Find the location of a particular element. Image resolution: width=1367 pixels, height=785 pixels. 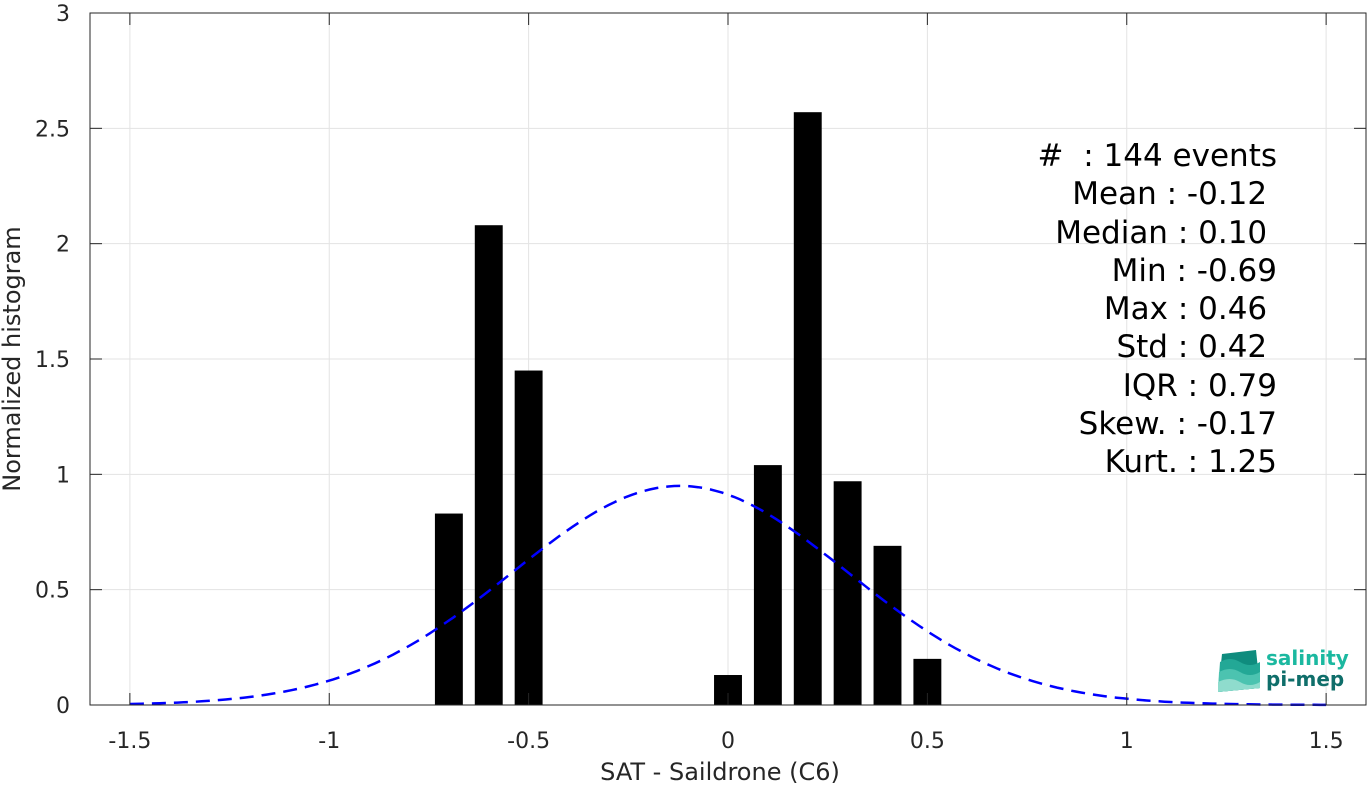

stat-std: Std : 0.42 is located at coordinates (1196, 347).